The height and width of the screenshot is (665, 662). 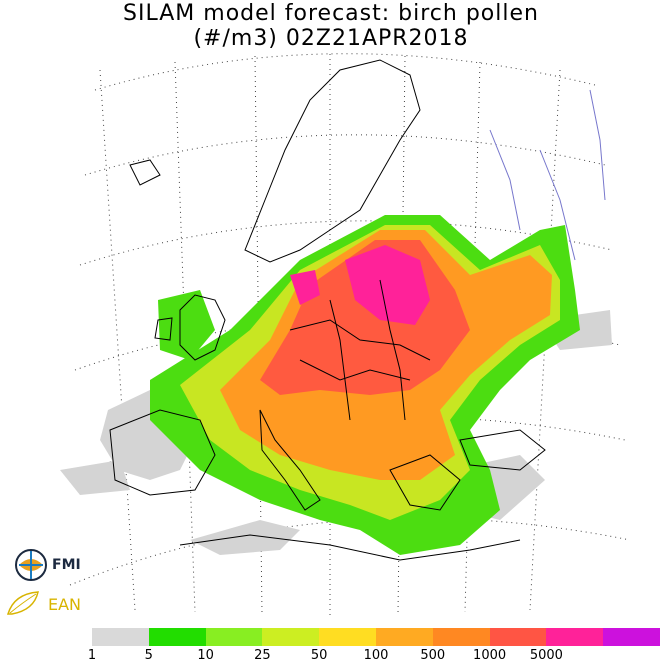 What do you see at coordinates (360, 285) in the screenshot?
I see `pollen-magenta-area` at bounding box center [360, 285].